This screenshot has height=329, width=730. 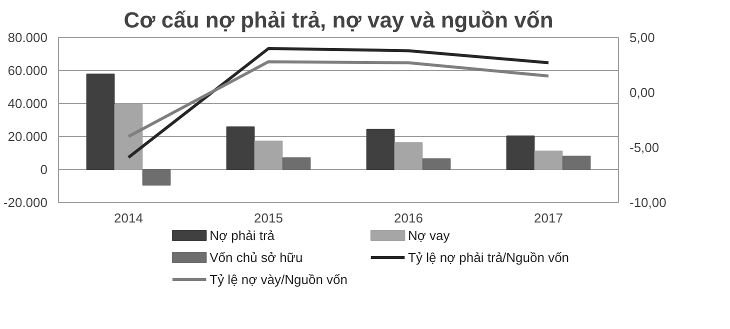 What do you see at coordinates (648, 202) in the screenshot?
I see `y2-tick-label: -10,00` at bounding box center [648, 202].